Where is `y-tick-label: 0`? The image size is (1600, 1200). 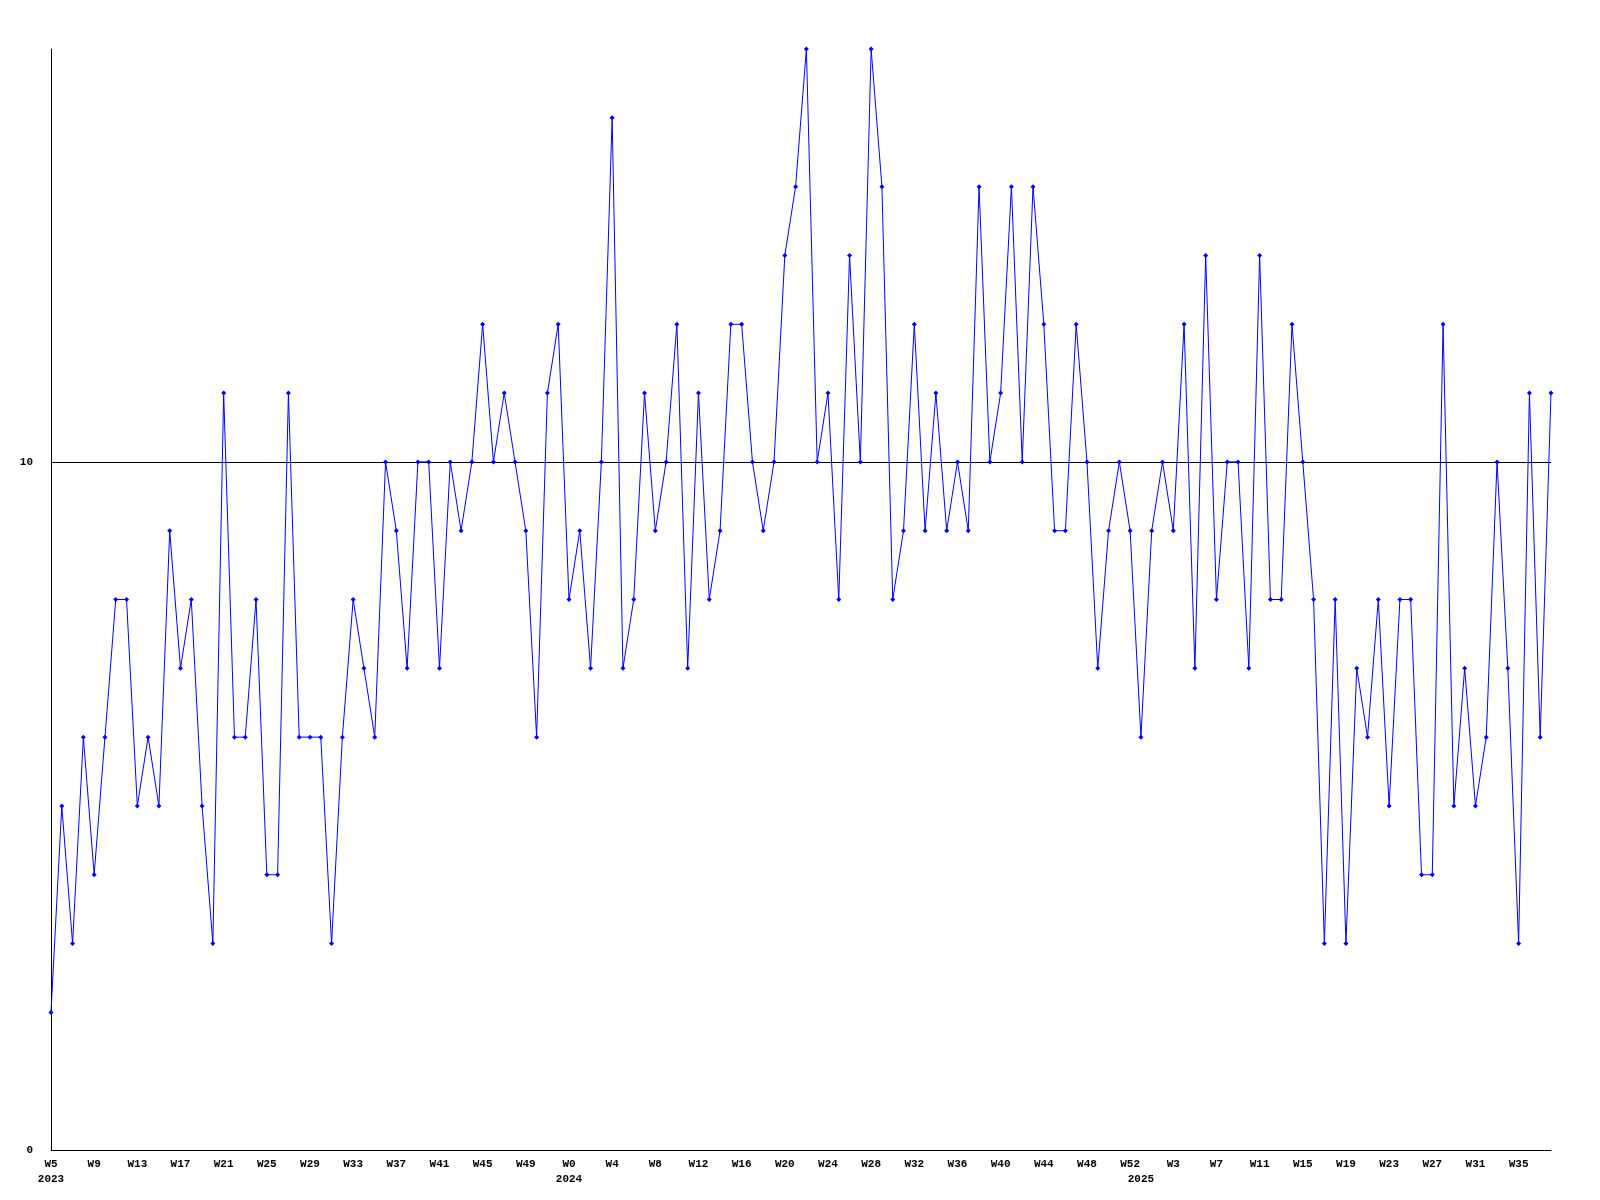
y-tick-label: 0 is located at coordinates (29, 1150).